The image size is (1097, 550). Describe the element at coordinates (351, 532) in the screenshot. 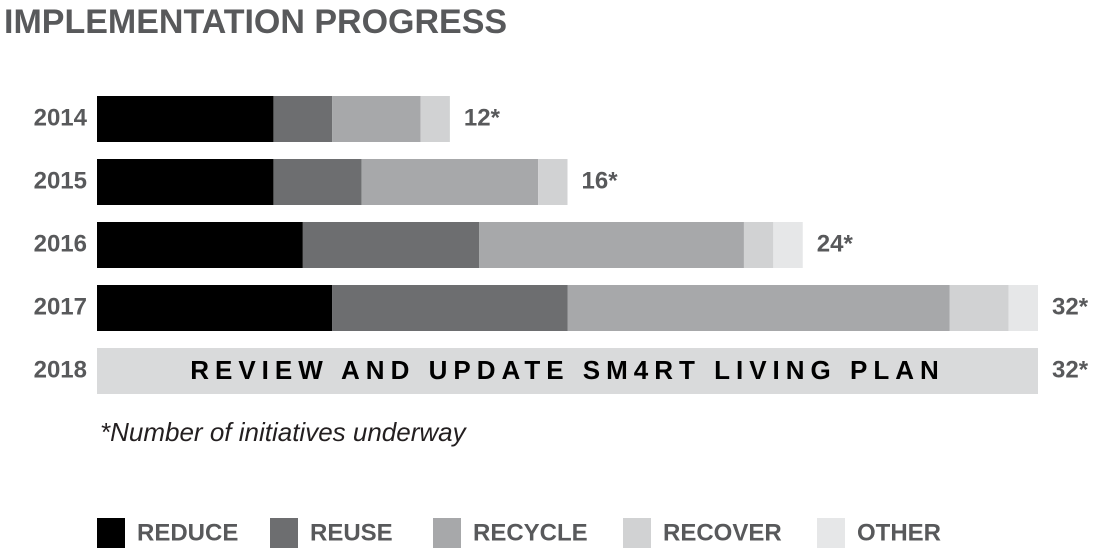

I see `legend-label: REUSE` at that location.